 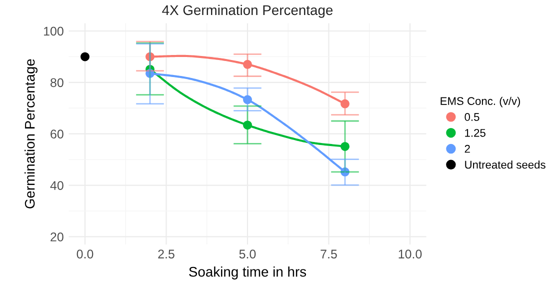 What do you see at coordinates (57, 237) in the screenshot?
I see `y-tick-label: 20` at bounding box center [57, 237].